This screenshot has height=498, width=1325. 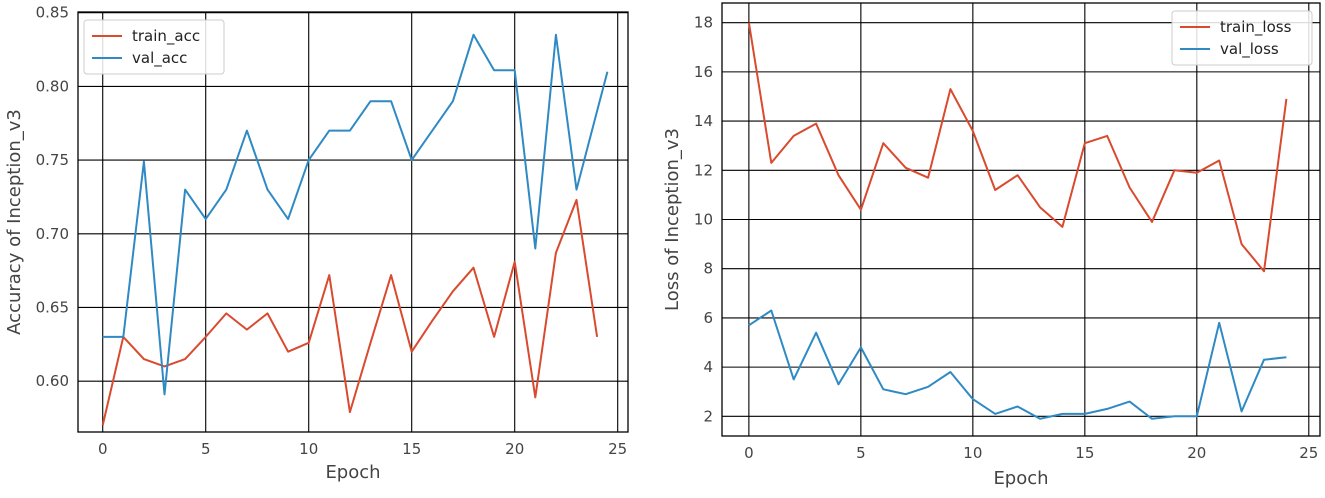 What do you see at coordinates (1084, 453) in the screenshot?
I see `loss-x-tick-label: 15` at bounding box center [1084, 453].